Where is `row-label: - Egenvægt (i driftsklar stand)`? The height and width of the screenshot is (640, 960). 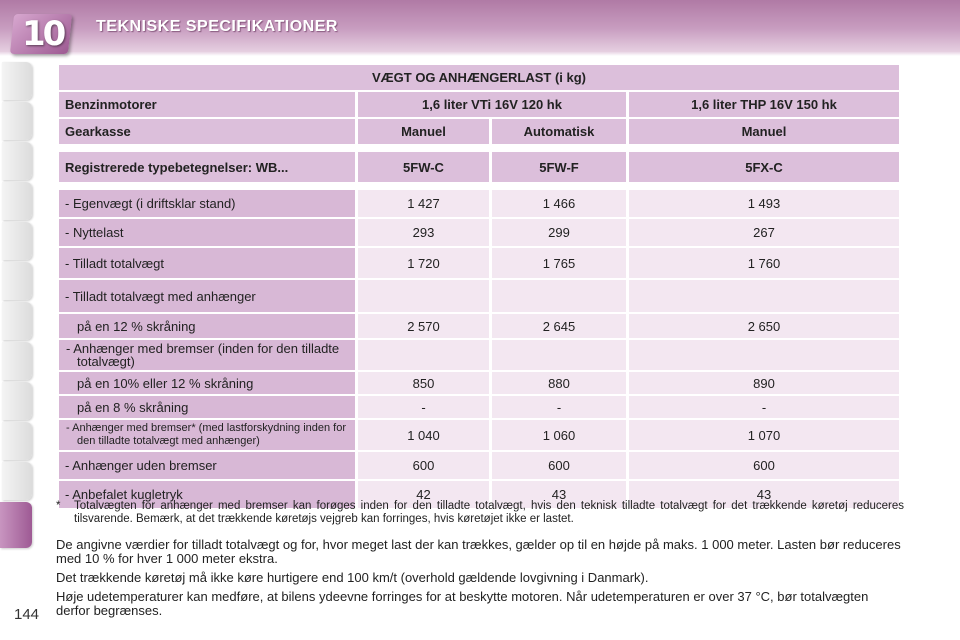
row-label: - Egenvægt (i driftsklar stand) is located at coordinates (207, 203).